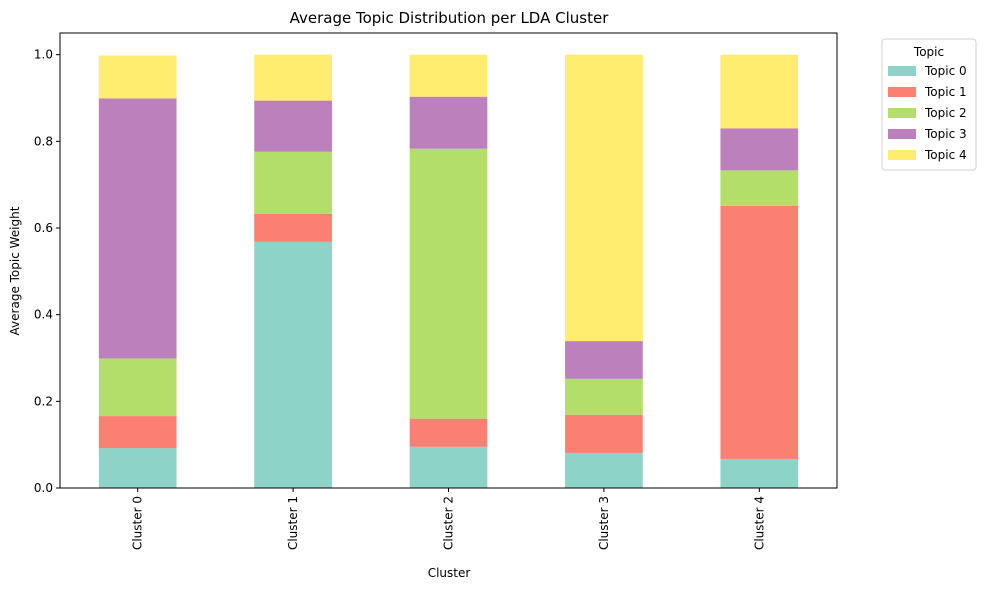  What do you see at coordinates (15, 270) in the screenshot?
I see `y-axis-label: Average Topic Weight` at bounding box center [15, 270].